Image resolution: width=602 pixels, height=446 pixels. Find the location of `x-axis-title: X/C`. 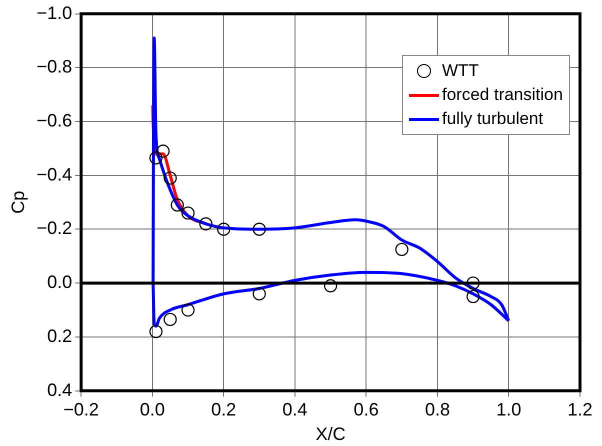

x-axis-title: X/C is located at coordinates (331, 434).